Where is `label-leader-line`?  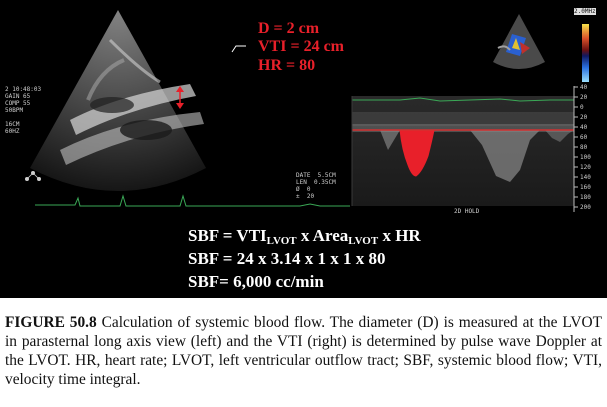 label-leader-line is located at coordinates (238, 49).